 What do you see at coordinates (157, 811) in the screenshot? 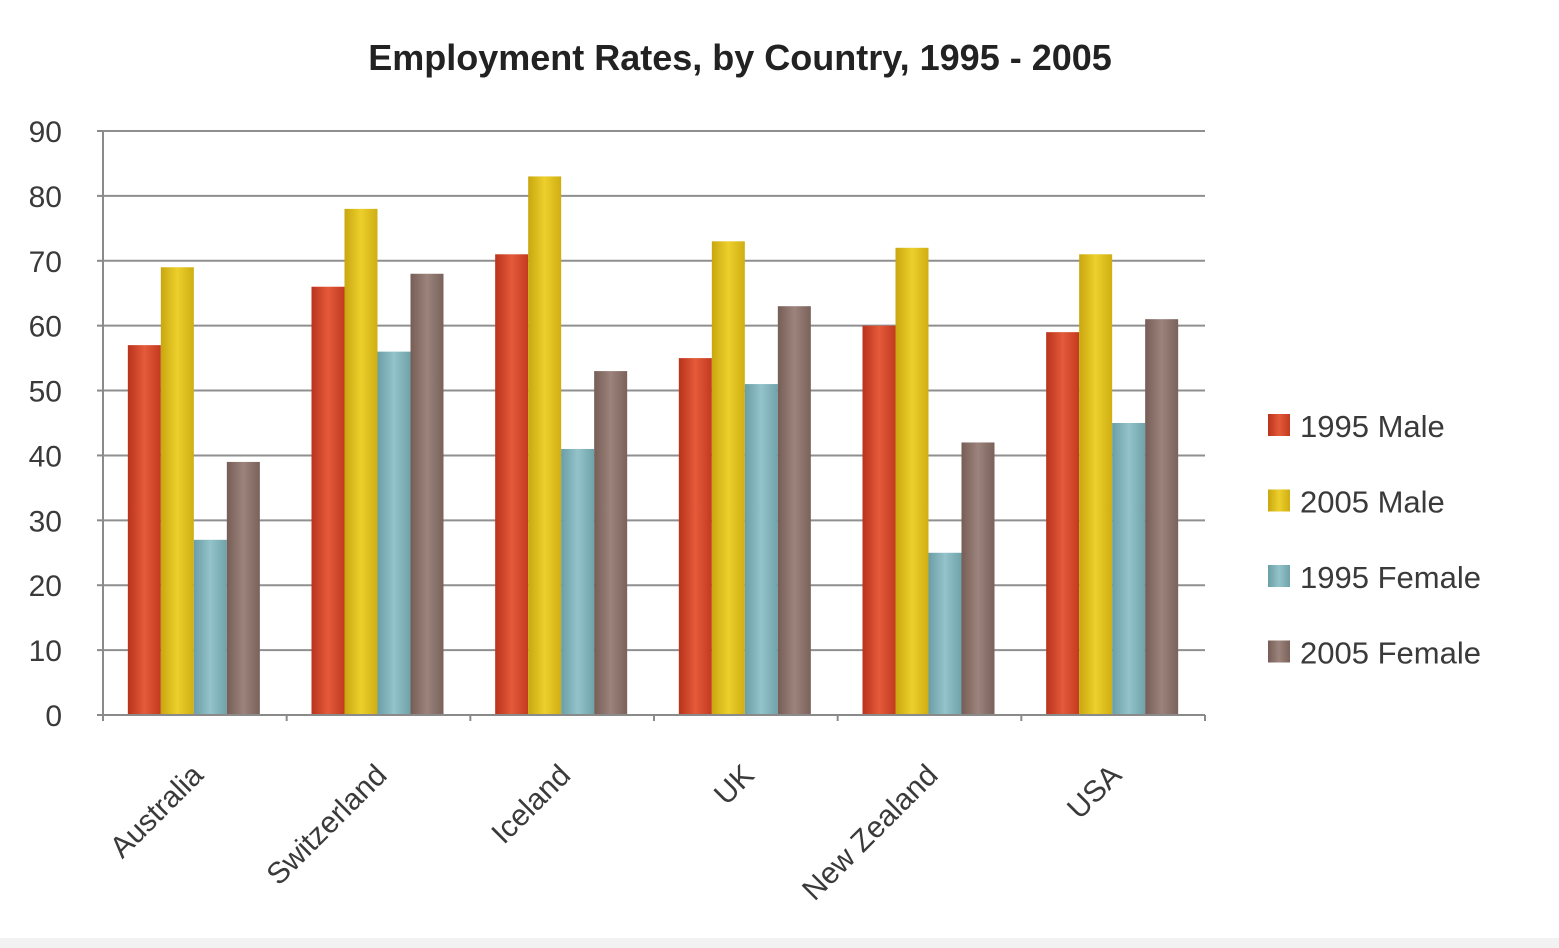
I see `x-tick-label: Australia` at bounding box center [157, 811].